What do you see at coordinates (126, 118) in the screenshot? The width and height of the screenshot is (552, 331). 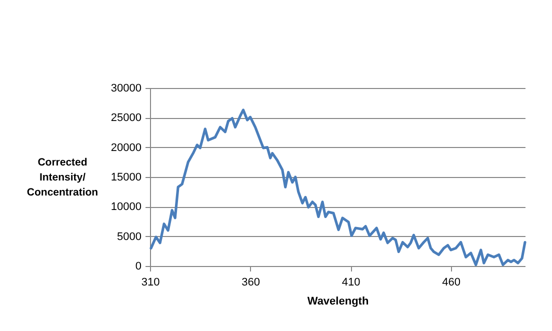 I see `y-tick-label: 25000` at bounding box center [126, 118].